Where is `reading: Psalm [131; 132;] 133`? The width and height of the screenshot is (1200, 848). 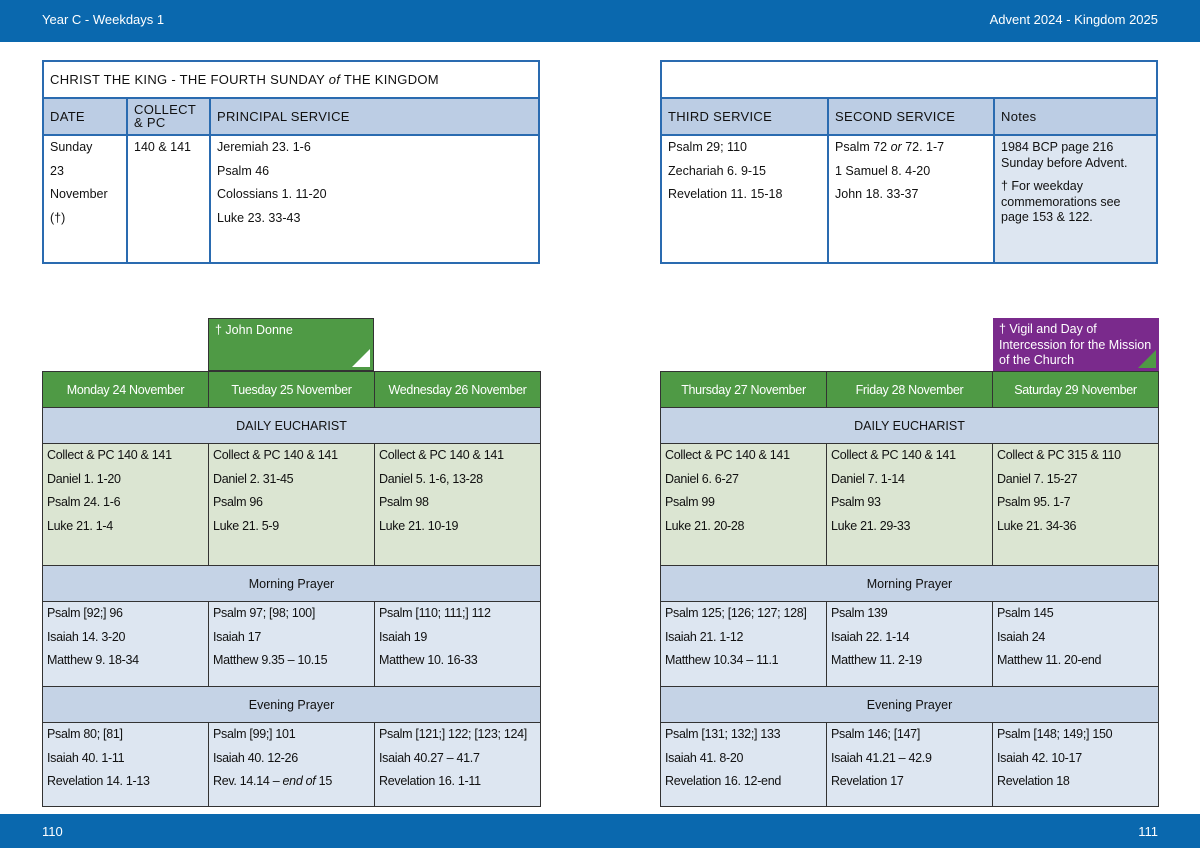
reading: Psalm [131; 132;] 133 is located at coordinates (723, 734).